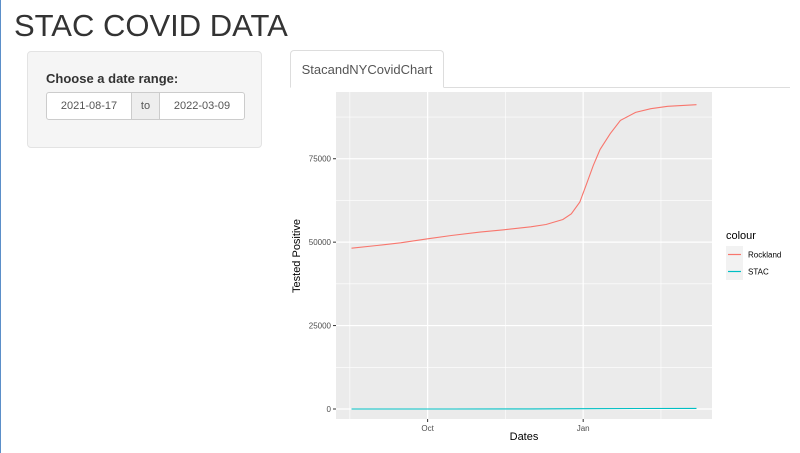  Describe the element at coordinates (367, 69) in the screenshot. I see `tab-stacandnycovidchart: StacandNYCovidChart` at that location.